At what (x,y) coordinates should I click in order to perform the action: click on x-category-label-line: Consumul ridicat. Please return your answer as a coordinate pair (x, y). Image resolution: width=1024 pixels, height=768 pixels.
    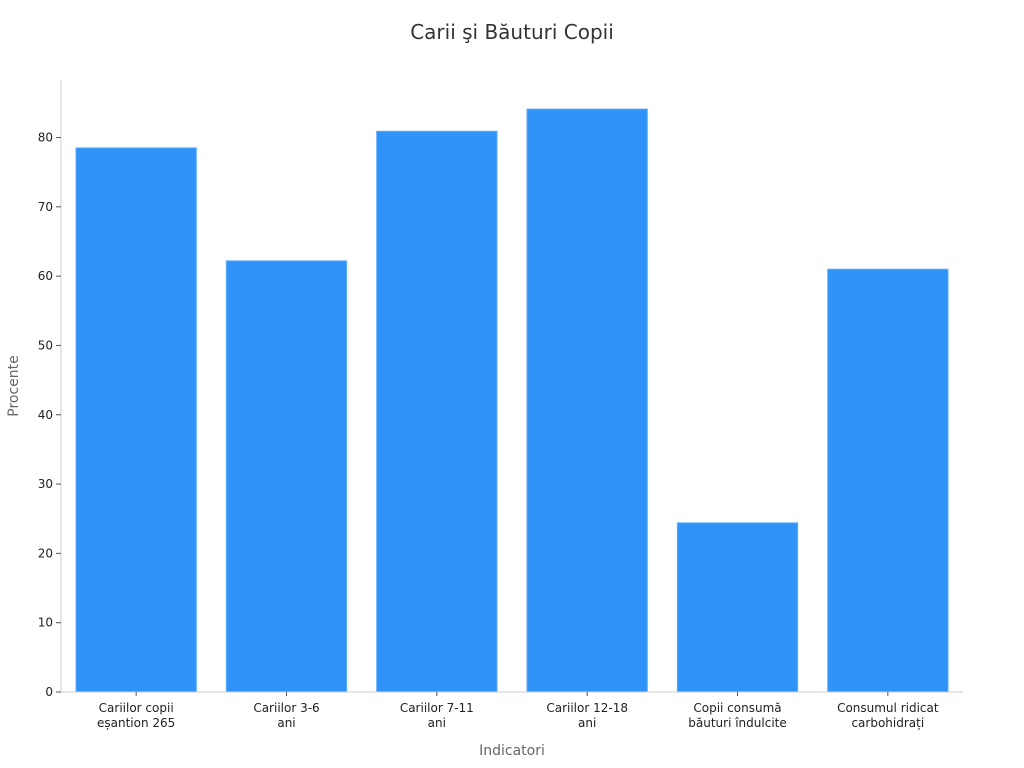
    Looking at the image, I should click on (888, 708).